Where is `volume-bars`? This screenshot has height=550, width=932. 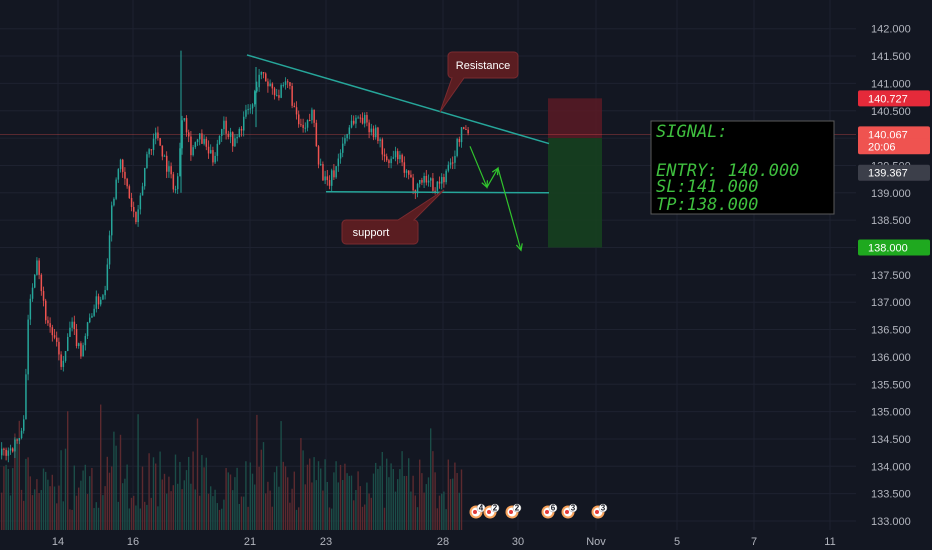 volume-bars is located at coordinates (232, 467).